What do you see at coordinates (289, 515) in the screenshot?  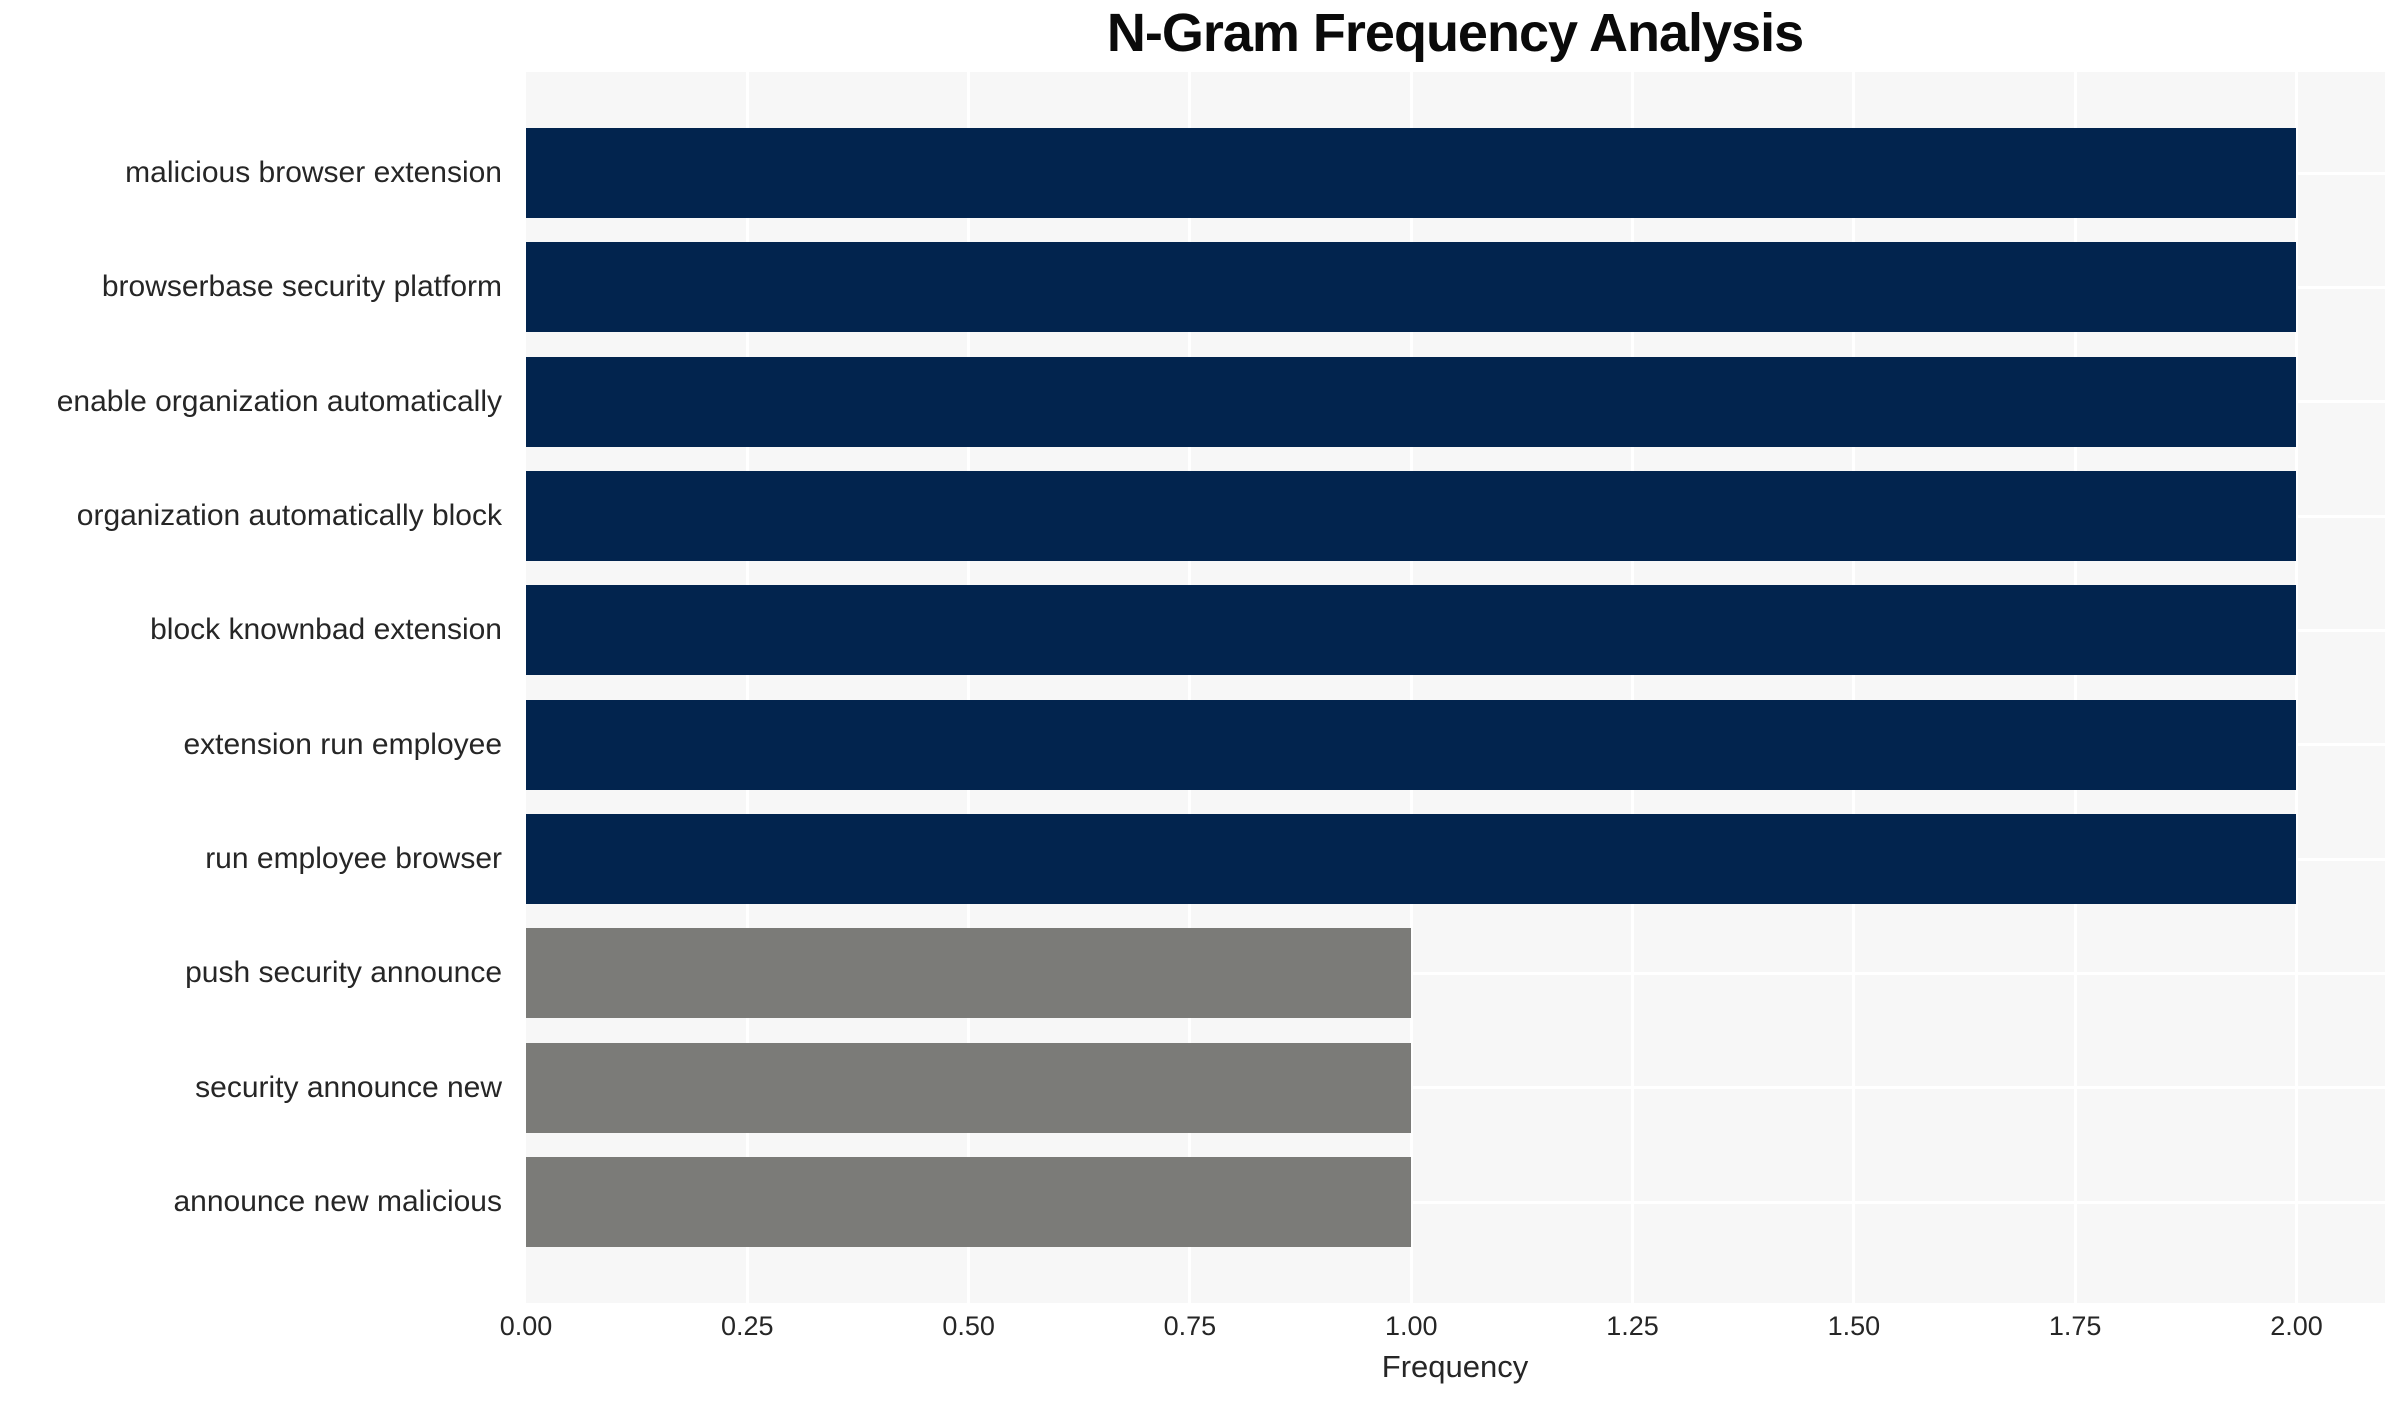 I see `y-axis-label: organization automatically block` at bounding box center [289, 515].